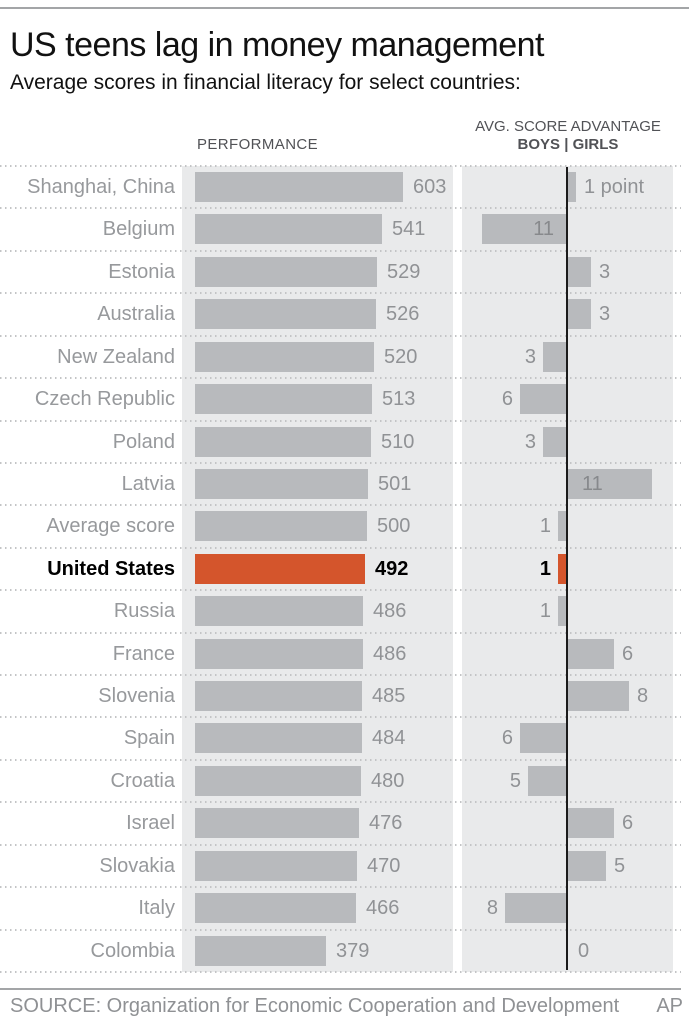 This screenshot has width=689, height=1024. What do you see at coordinates (383, 908) in the screenshot?
I see `score-value: 466` at bounding box center [383, 908].